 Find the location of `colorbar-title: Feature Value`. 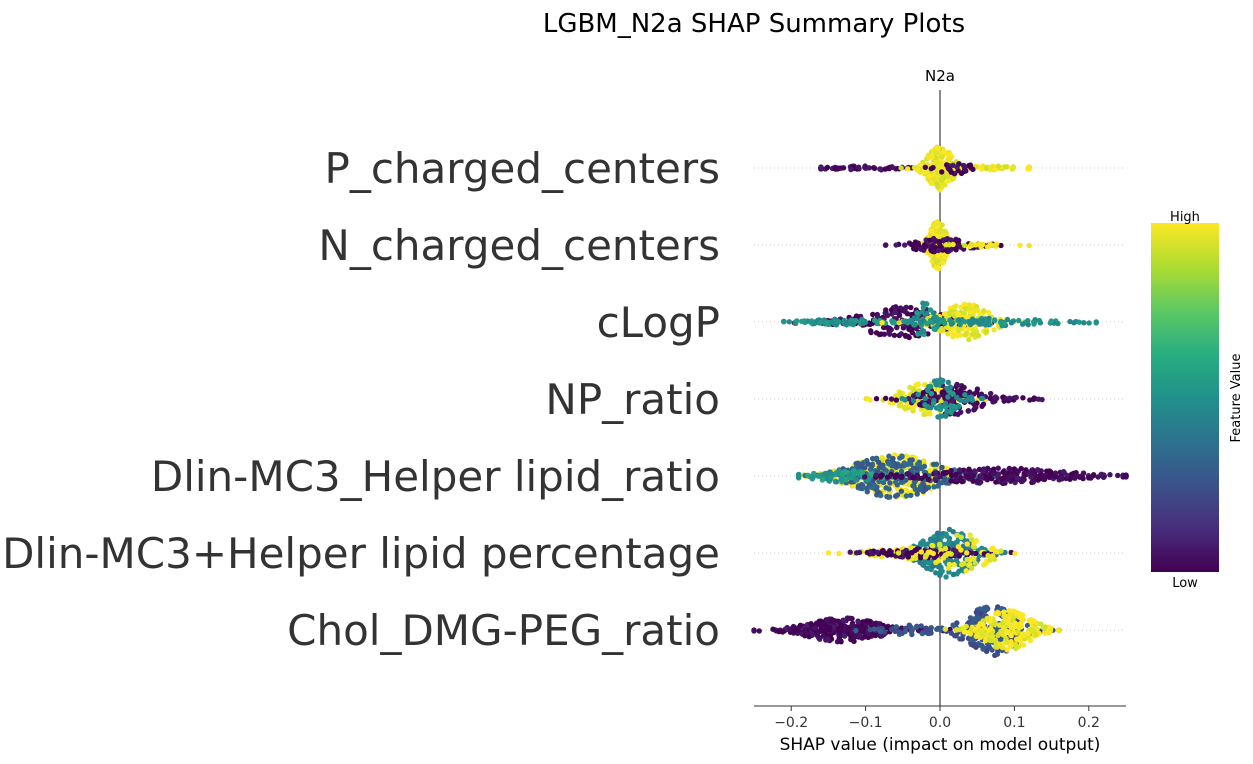

colorbar-title: Feature Value is located at coordinates (1236, 398).